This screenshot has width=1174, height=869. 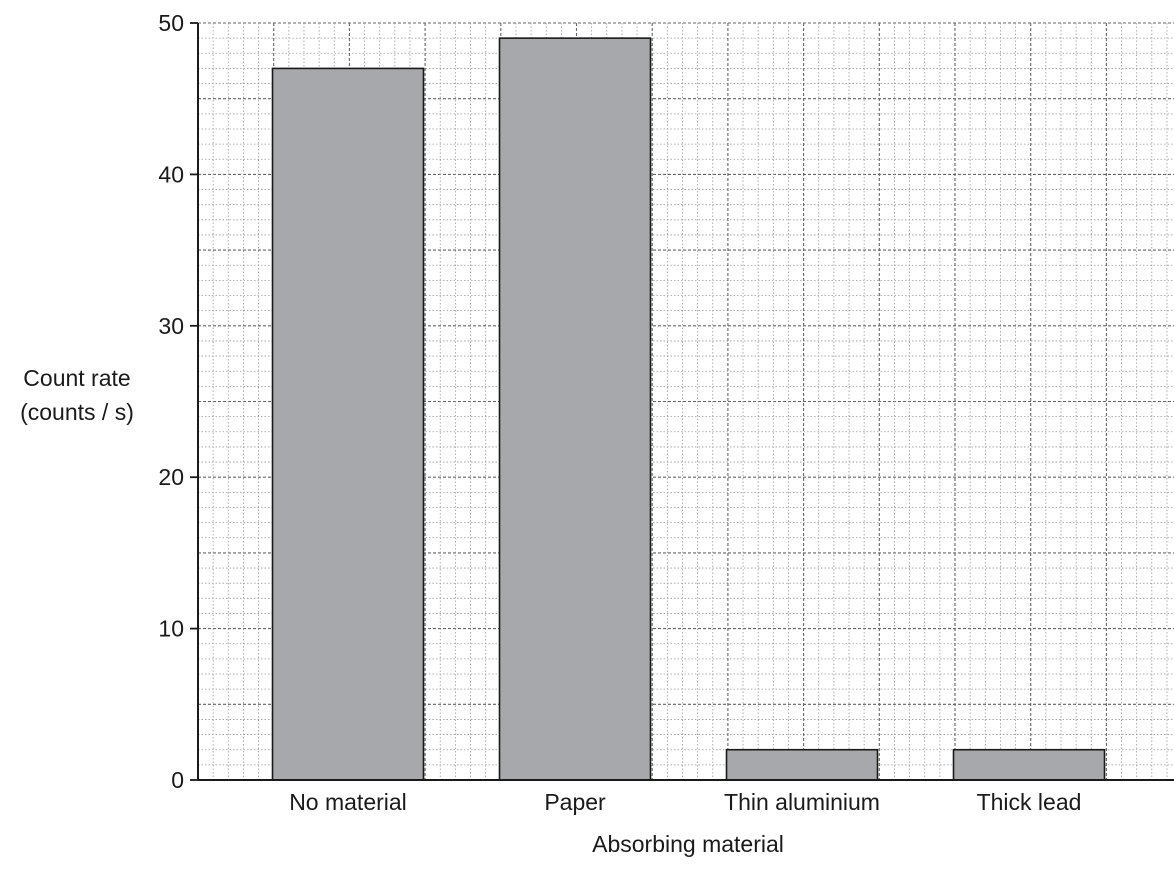 What do you see at coordinates (177, 780) in the screenshot?
I see `y-tick-label: 0` at bounding box center [177, 780].